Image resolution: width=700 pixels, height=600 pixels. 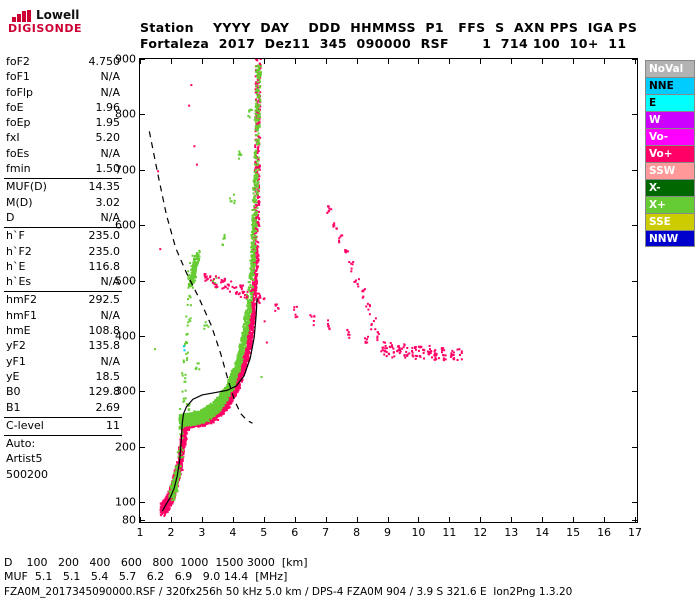 I want to click on legend-item-vo-: Vo-, so click(x=670, y=136).